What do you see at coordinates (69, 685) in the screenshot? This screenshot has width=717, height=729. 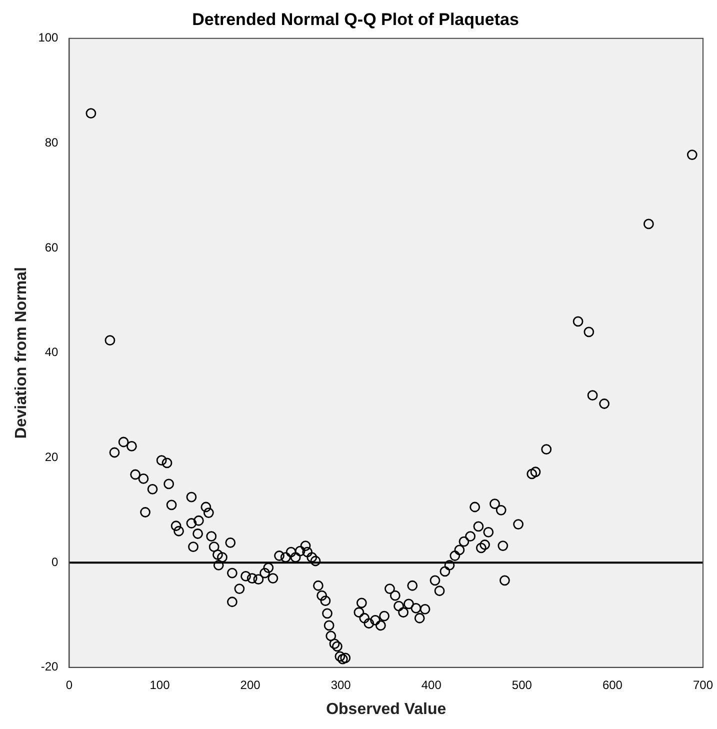 I see `x-tick-label: 0` at bounding box center [69, 685].